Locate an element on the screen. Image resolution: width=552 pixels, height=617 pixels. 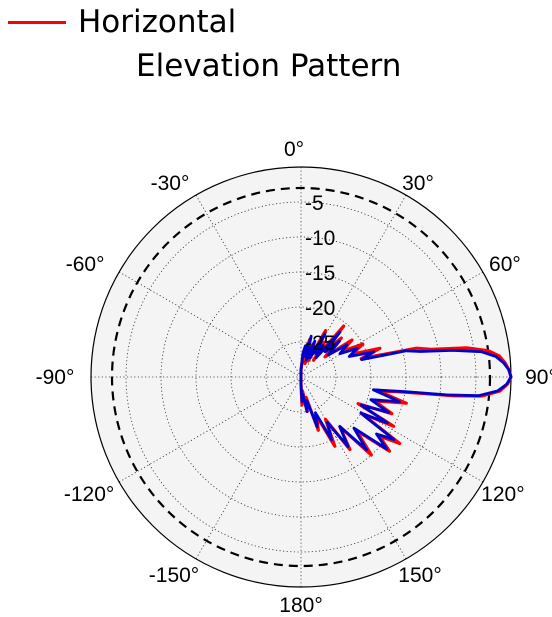
radial-tick-label: -5 is located at coordinates (314, 203).